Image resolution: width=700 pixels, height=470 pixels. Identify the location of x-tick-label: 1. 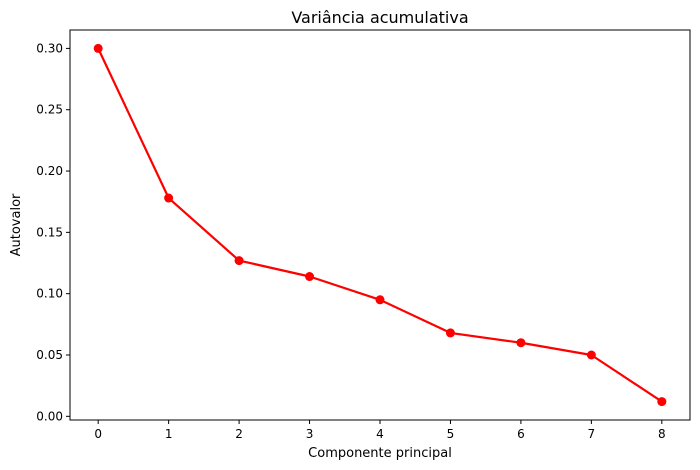
(169, 434).